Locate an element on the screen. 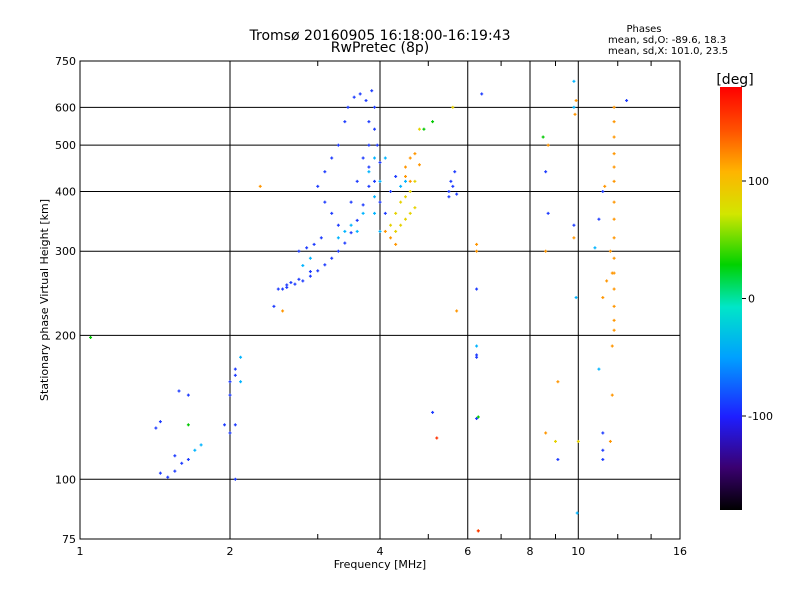 The image size is (800, 600). x-tick-label: 1 is located at coordinates (80, 551).